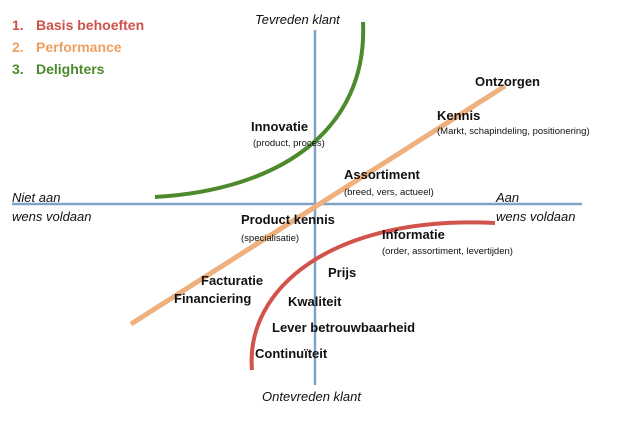 The height and width of the screenshot is (427, 635). What do you see at coordinates (372, 295) in the screenshot?
I see `basic-curve` at bounding box center [372, 295].